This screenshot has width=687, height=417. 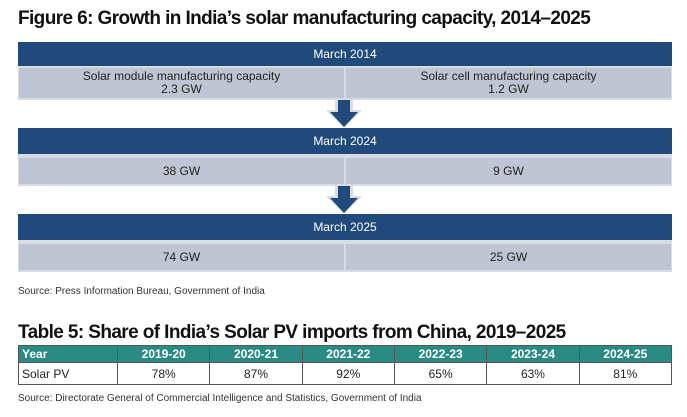 I want to click on module-value: 2.3 GW, so click(x=181, y=89).